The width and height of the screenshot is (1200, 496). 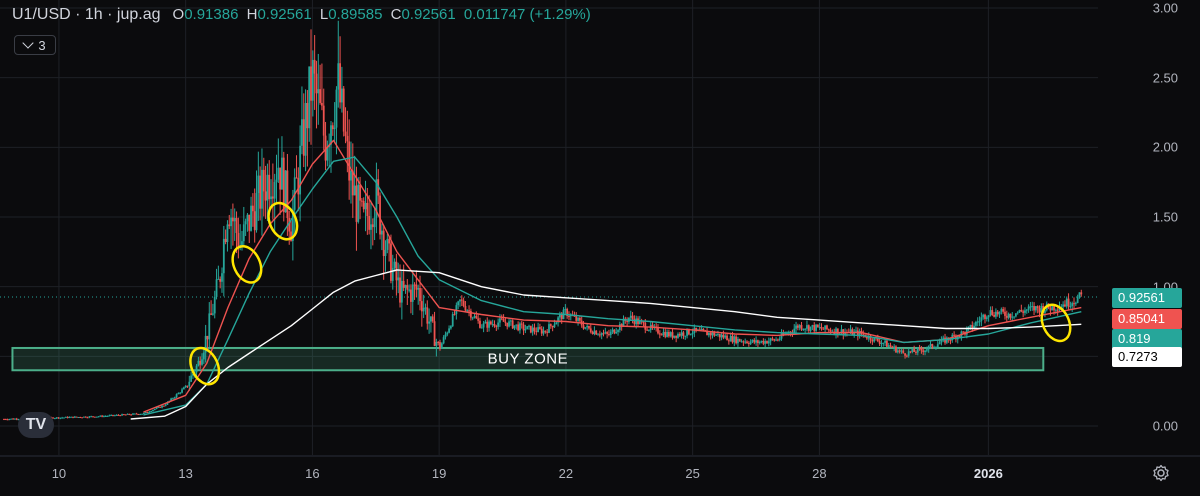 What do you see at coordinates (86, 14) in the screenshot?
I see `symbol-title: U1/USD · 1h · jup.ag` at bounding box center [86, 14].